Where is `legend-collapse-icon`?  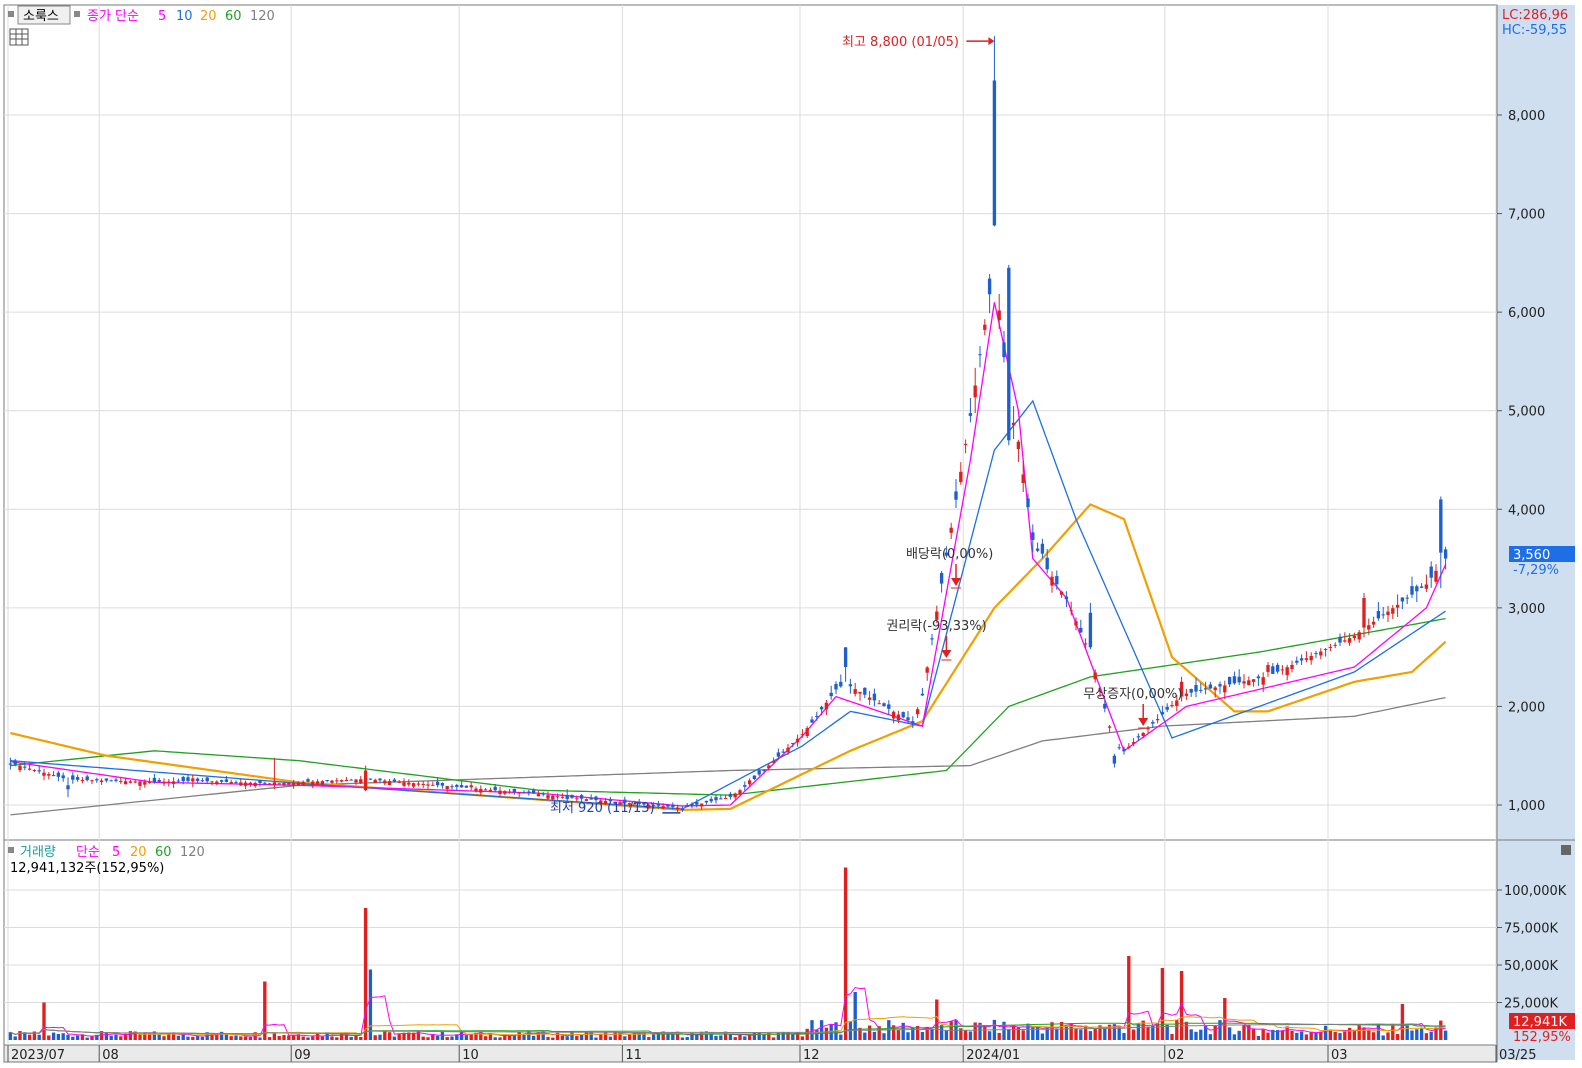 legend-collapse-icon is located at coordinates (11, 14).